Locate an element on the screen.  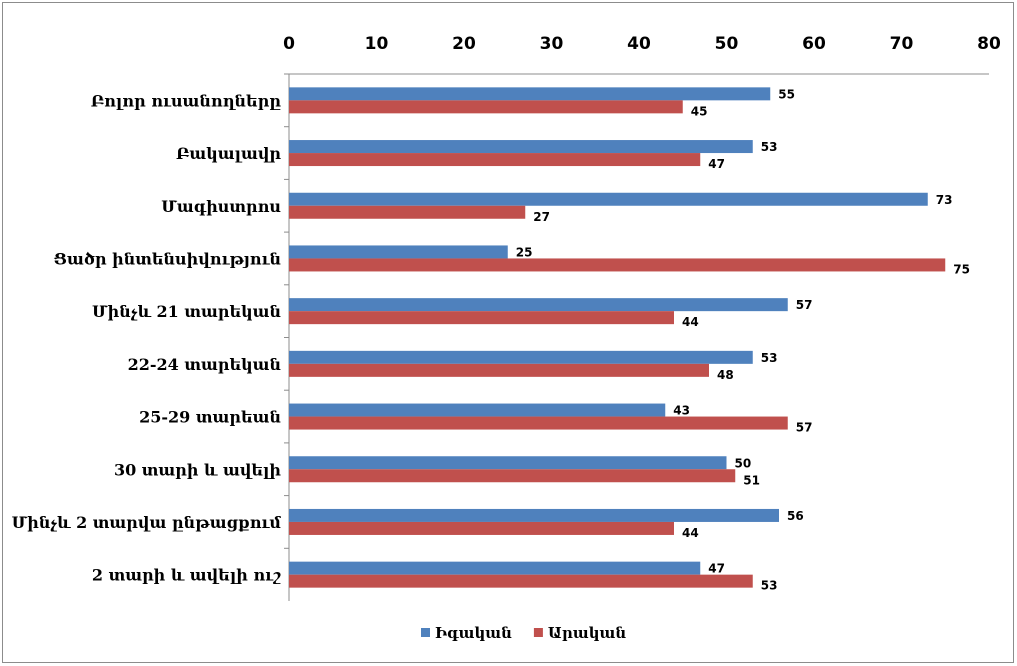
category-label: Մինչև 21 տարեկան is located at coordinates (186, 311).